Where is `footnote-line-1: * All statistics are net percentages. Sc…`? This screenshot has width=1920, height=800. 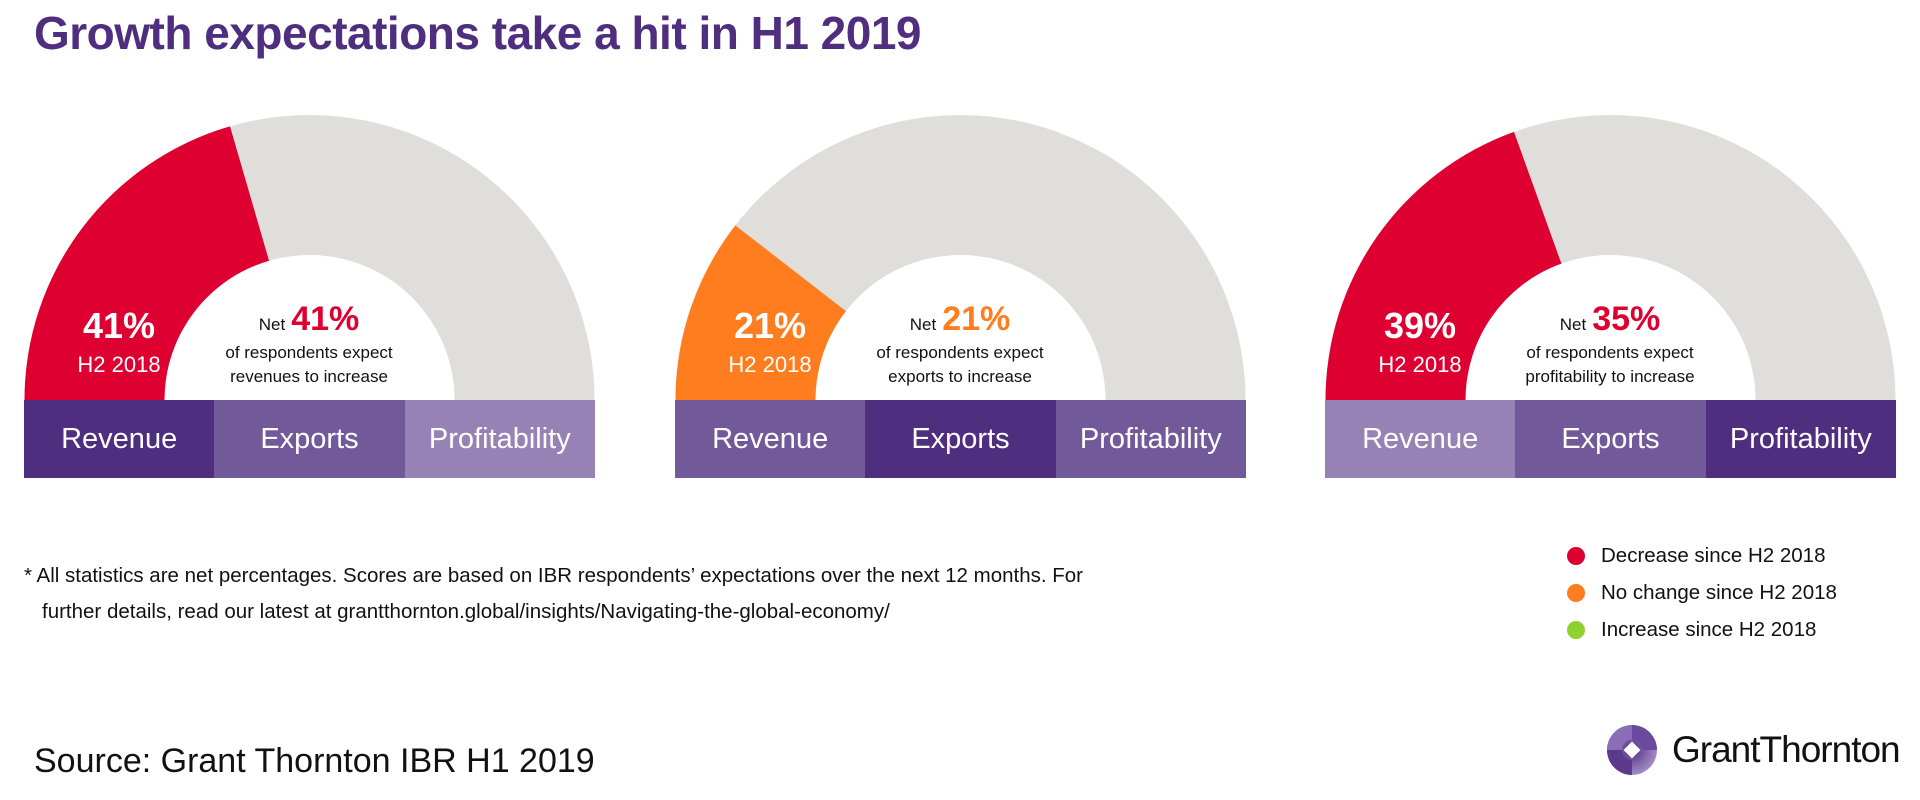
footnote-line-1: * All statistics are net percentages. Sc… is located at coordinates (553, 575).